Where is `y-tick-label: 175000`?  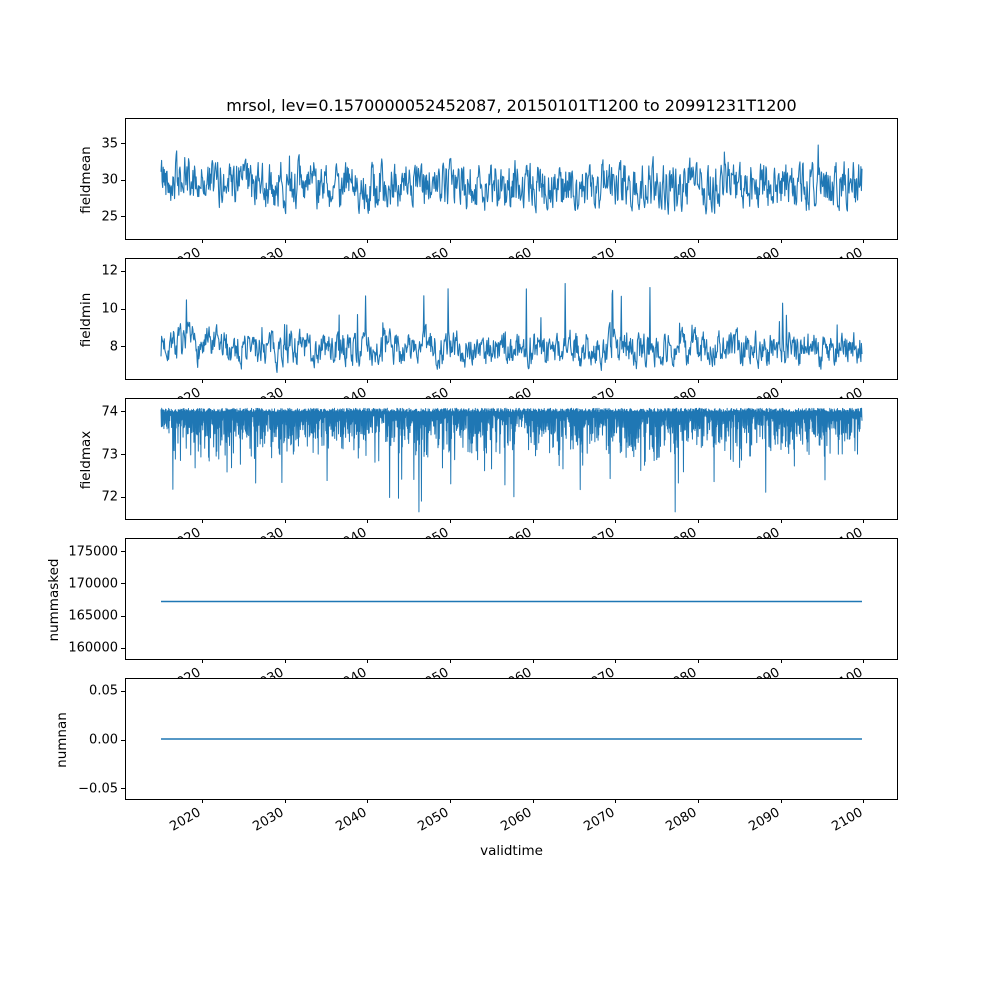 y-tick-label: 175000 is located at coordinates (93, 552).